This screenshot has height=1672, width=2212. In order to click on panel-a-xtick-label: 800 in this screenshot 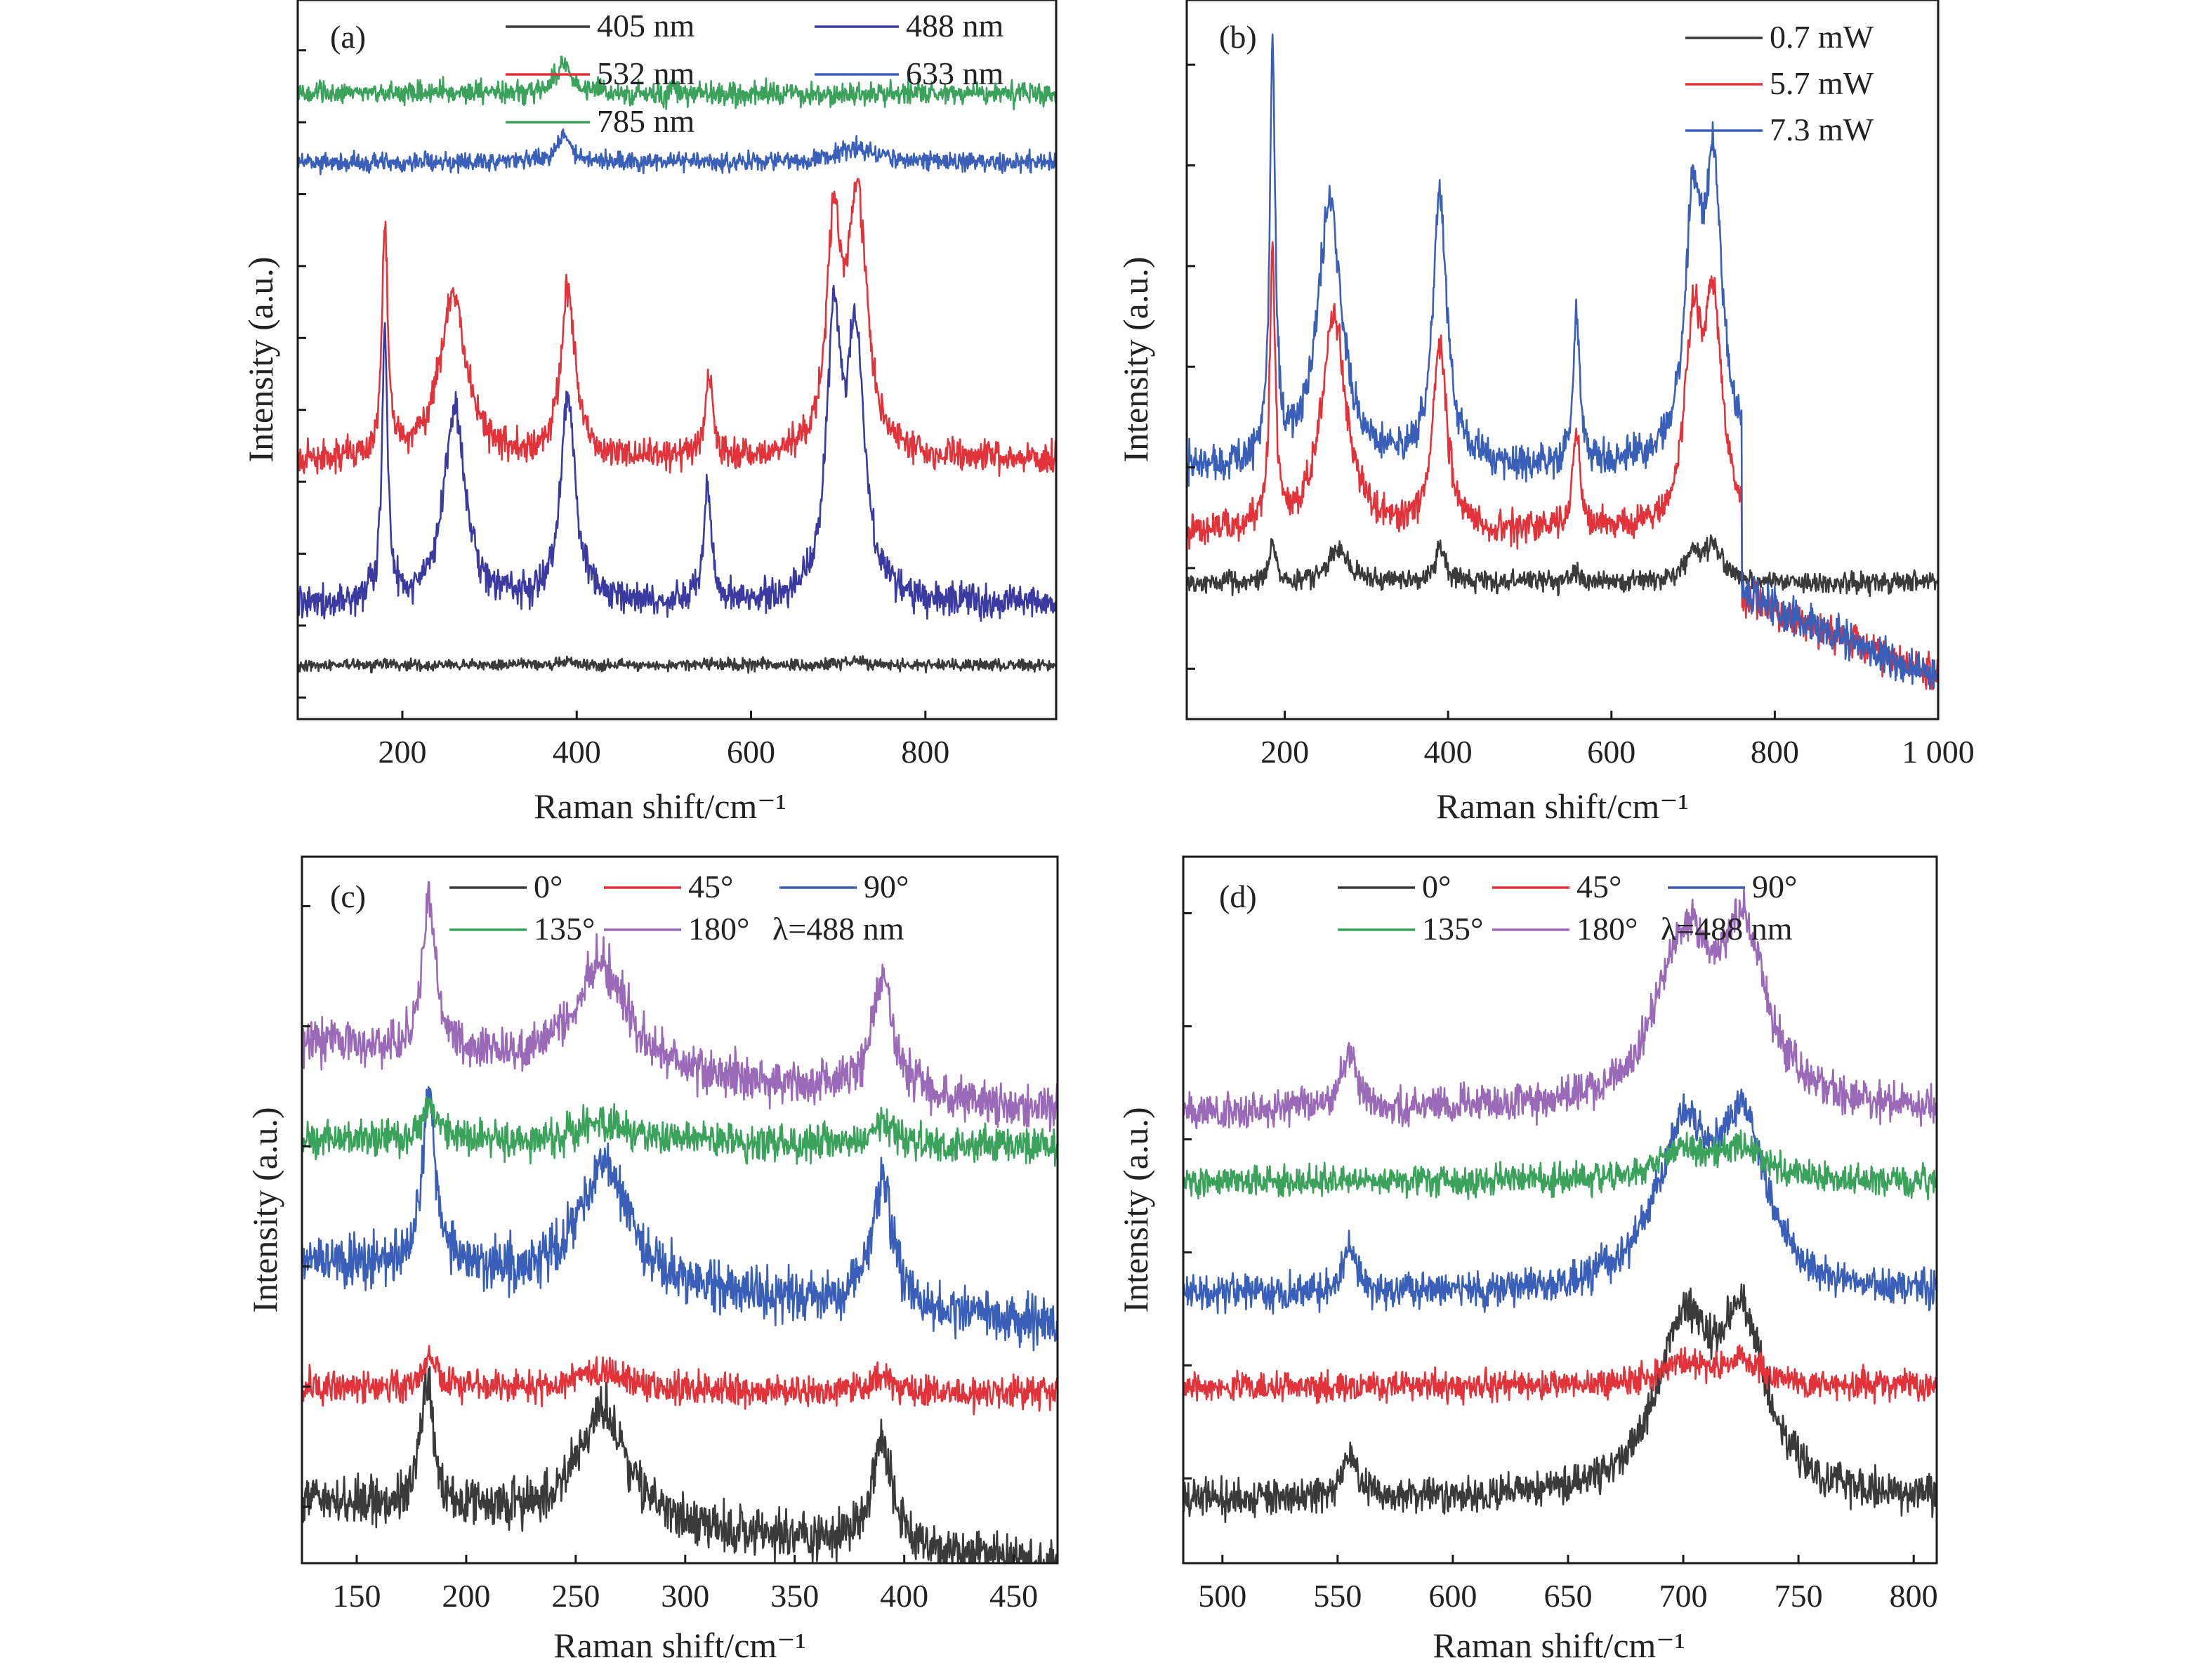, I will do `click(925, 752)`.